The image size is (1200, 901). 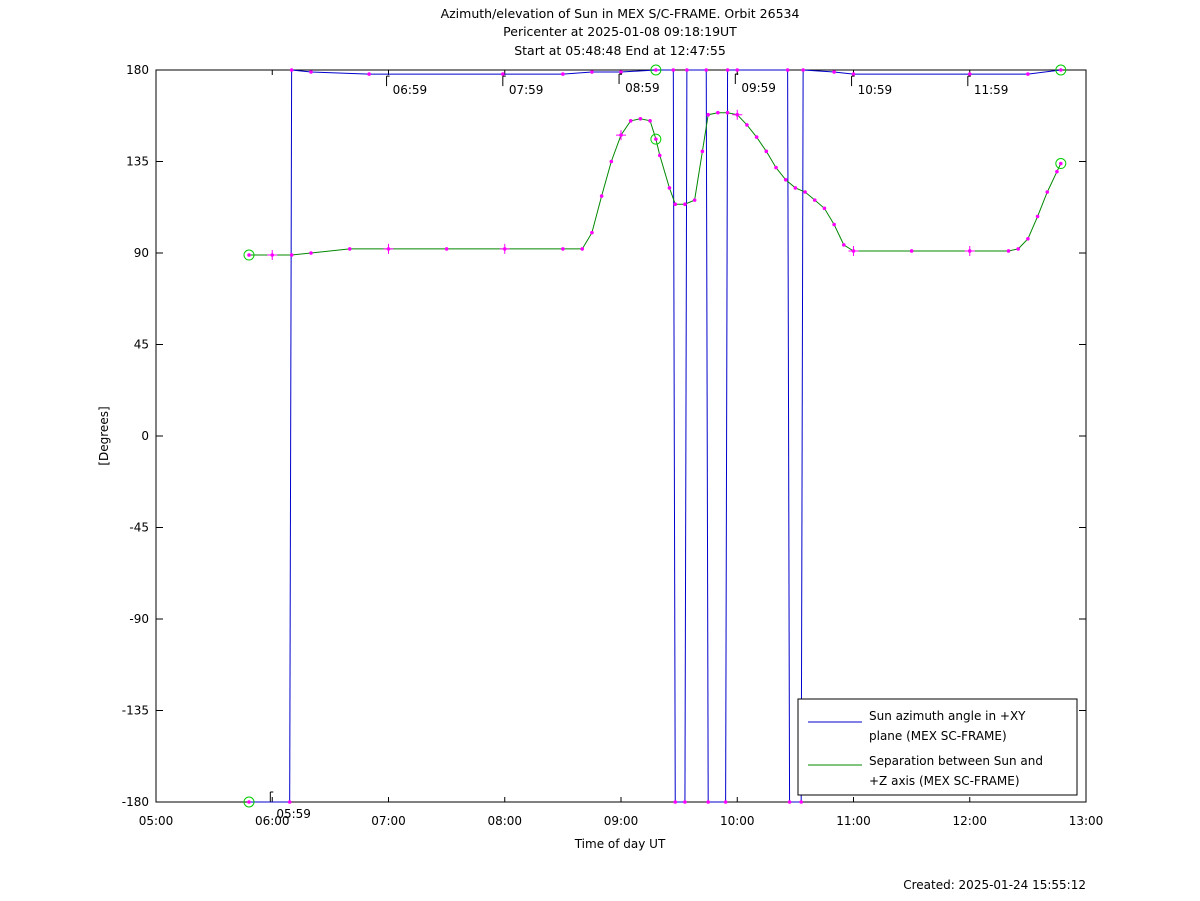 I want to click on y-tick-label-7: -135, so click(x=135, y=711).